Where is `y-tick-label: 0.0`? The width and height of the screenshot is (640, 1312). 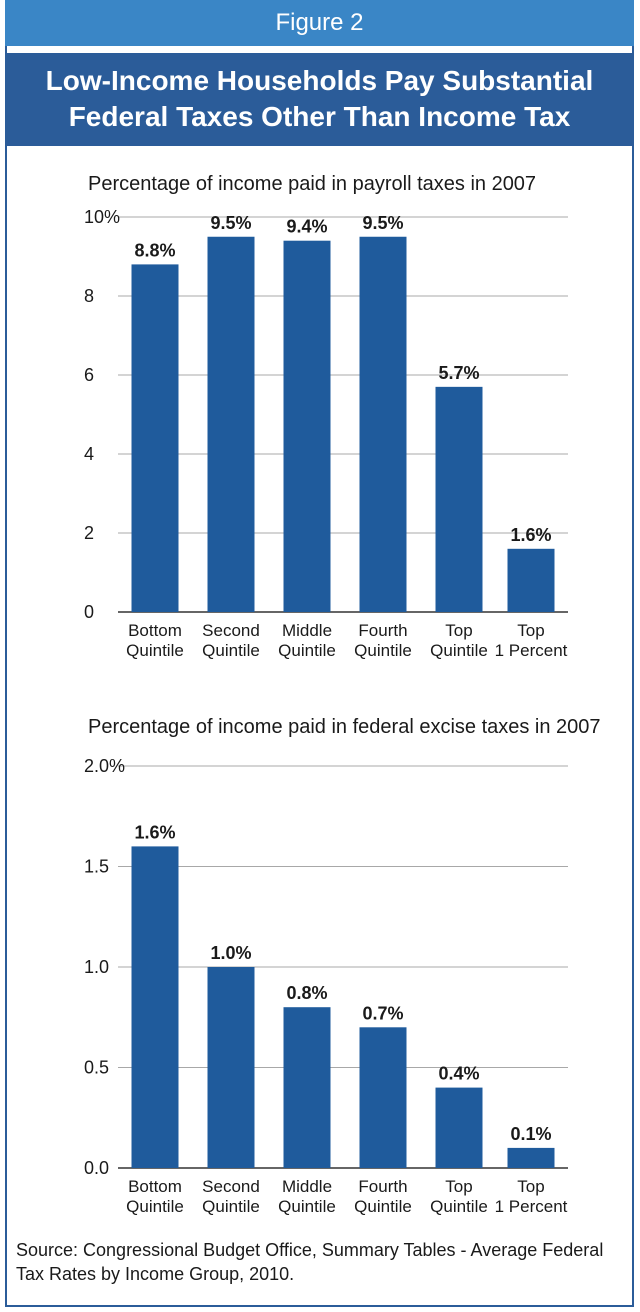 y-tick-label: 0.0 is located at coordinates (96, 1168).